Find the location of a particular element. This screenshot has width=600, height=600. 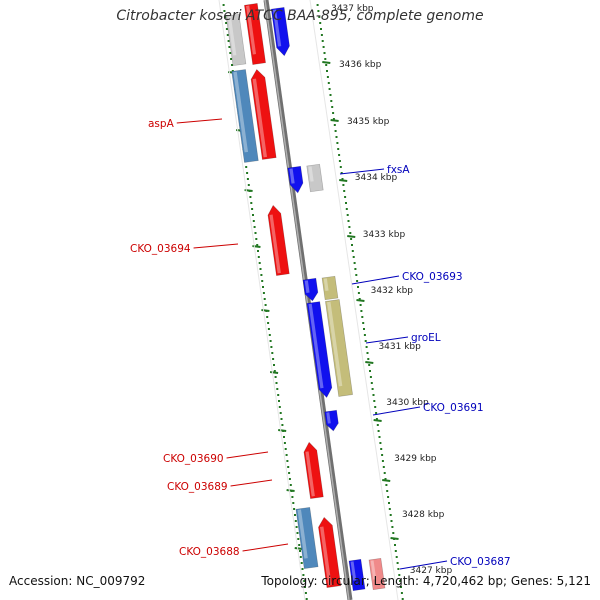

kbp-tick-label: 3437 kbp is located at coordinates (352, 9).